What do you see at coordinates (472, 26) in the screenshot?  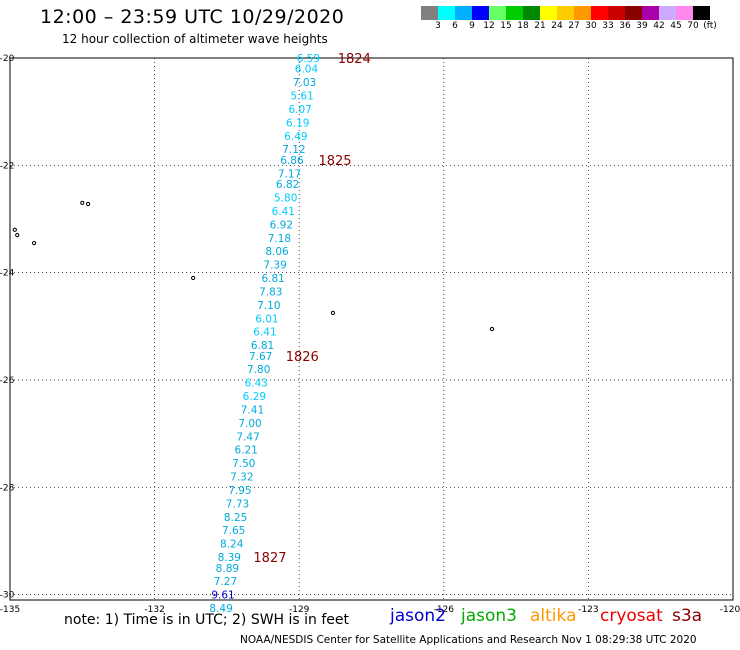 I see `color-scale-label: 9` at bounding box center [472, 26].